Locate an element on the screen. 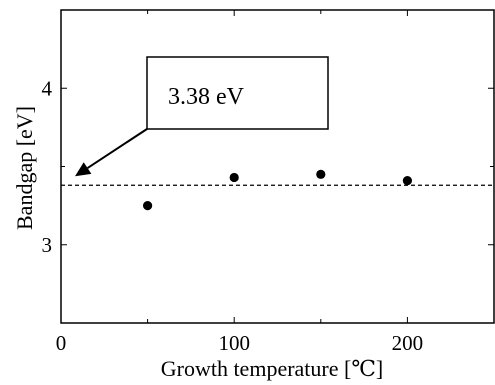  data-points is located at coordinates (277, 190).